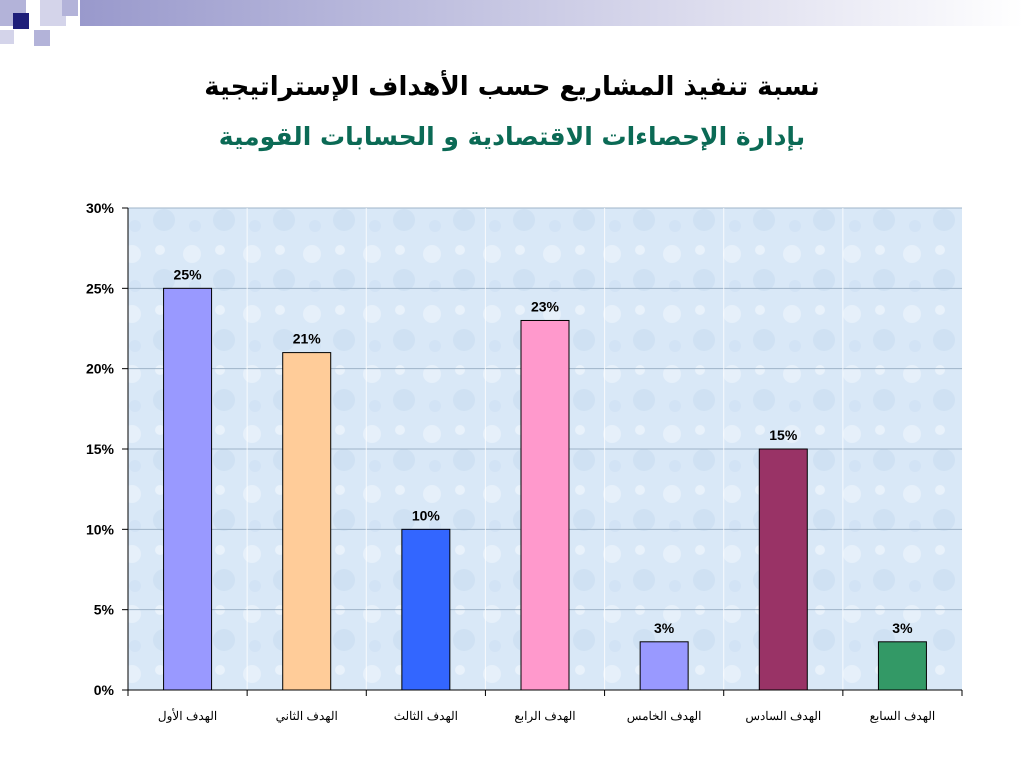 This screenshot has height=768, width=1024. Describe the element at coordinates (187, 715) in the screenshot. I see `x-tick-label: الهدف الأول` at that location.